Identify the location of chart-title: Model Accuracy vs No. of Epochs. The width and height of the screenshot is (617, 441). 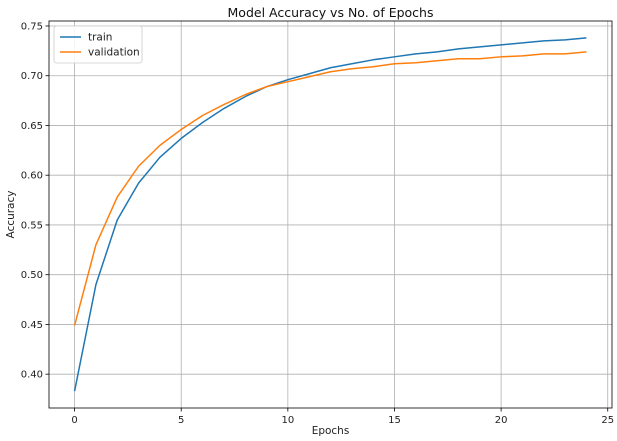
(331, 12).